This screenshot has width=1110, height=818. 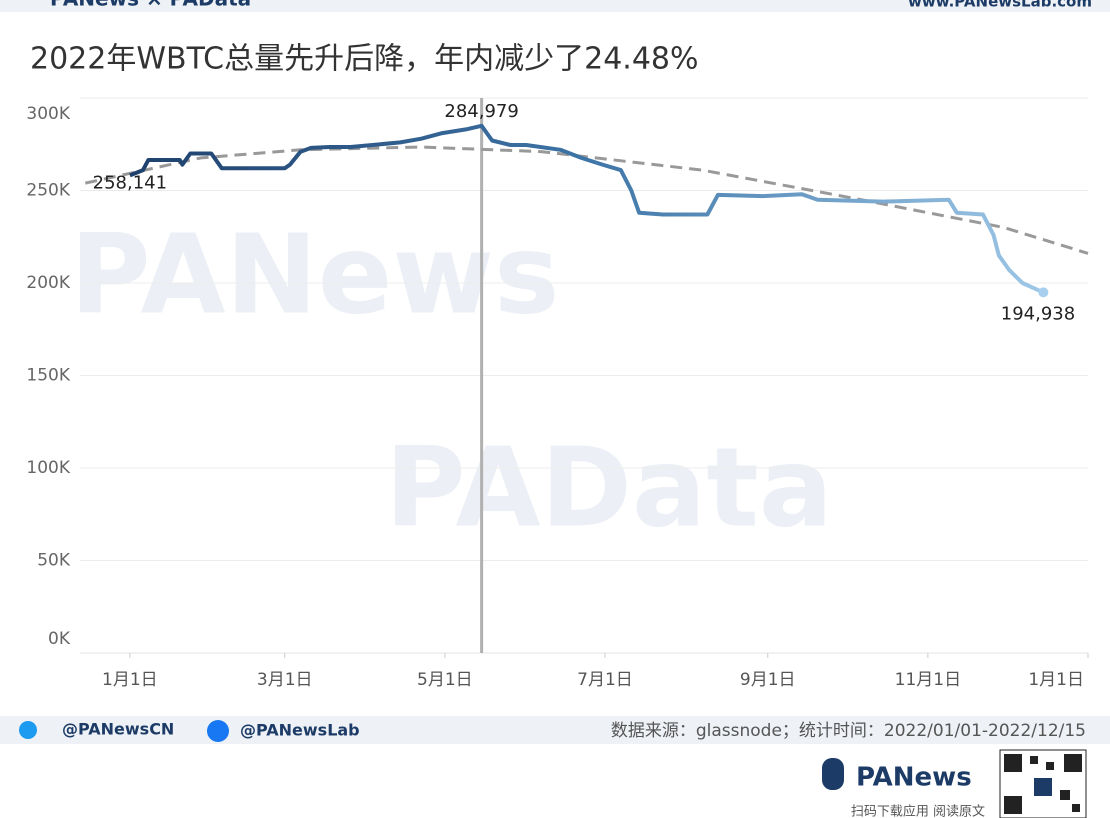 I want to click on value-label: 284,979, so click(x=481, y=111).